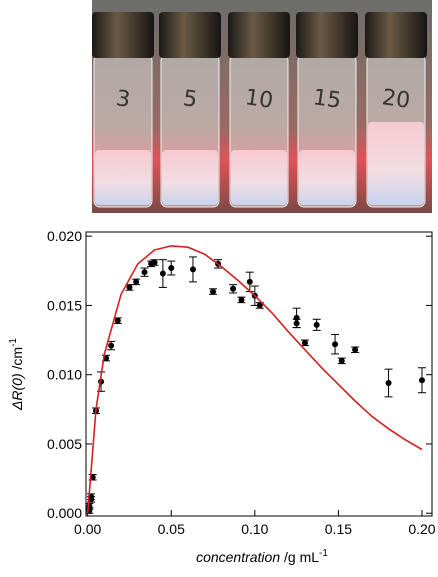  I want to click on vial: 5, so click(190, 110).